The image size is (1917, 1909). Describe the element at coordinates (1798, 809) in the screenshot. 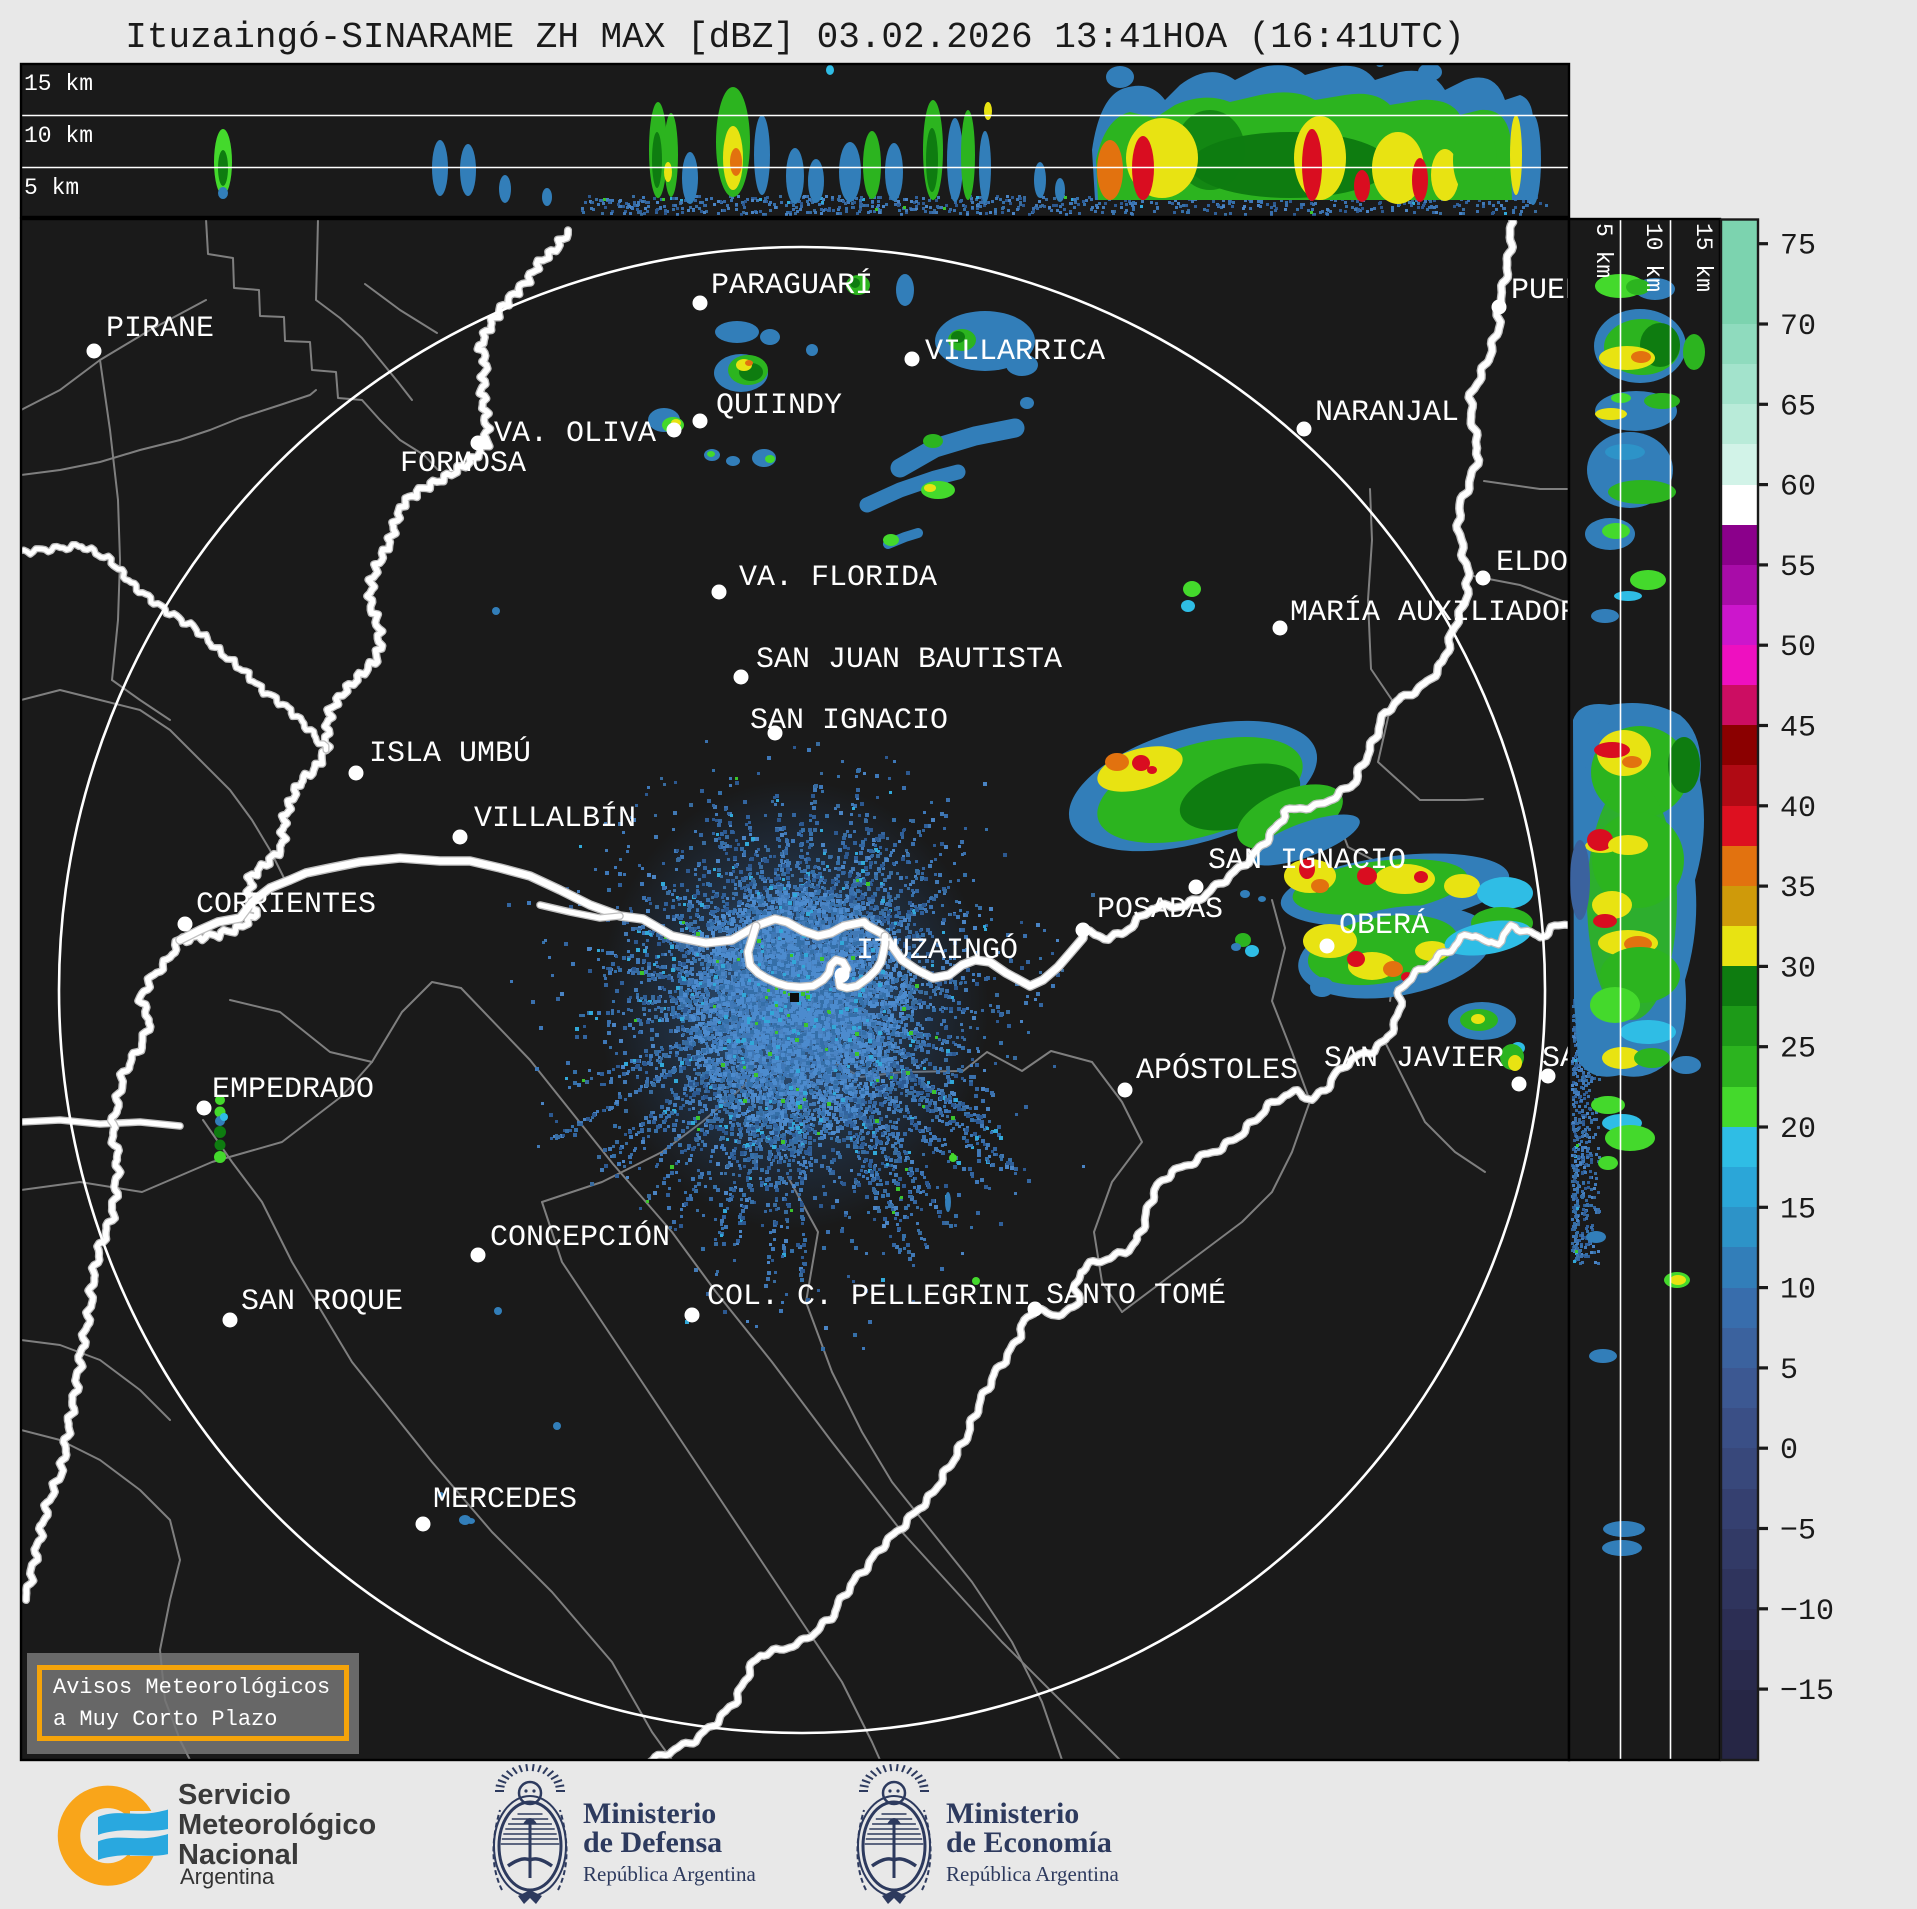

I see `svg-text: 40` at that location.